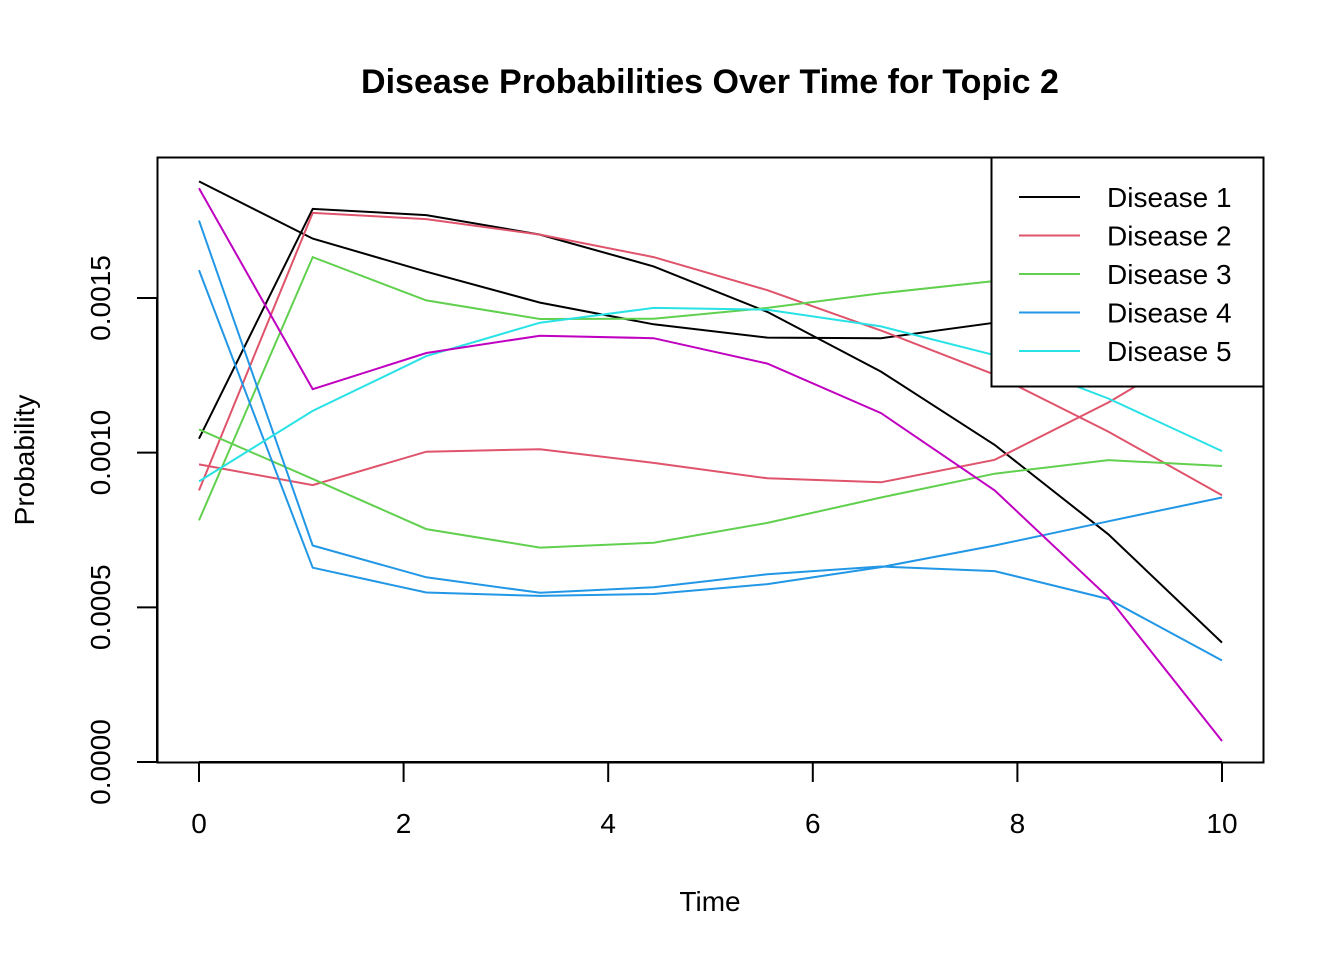 The image size is (1344, 960). What do you see at coordinates (1169, 313) in the screenshot?
I see `legend-label: Disease 4` at bounding box center [1169, 313].